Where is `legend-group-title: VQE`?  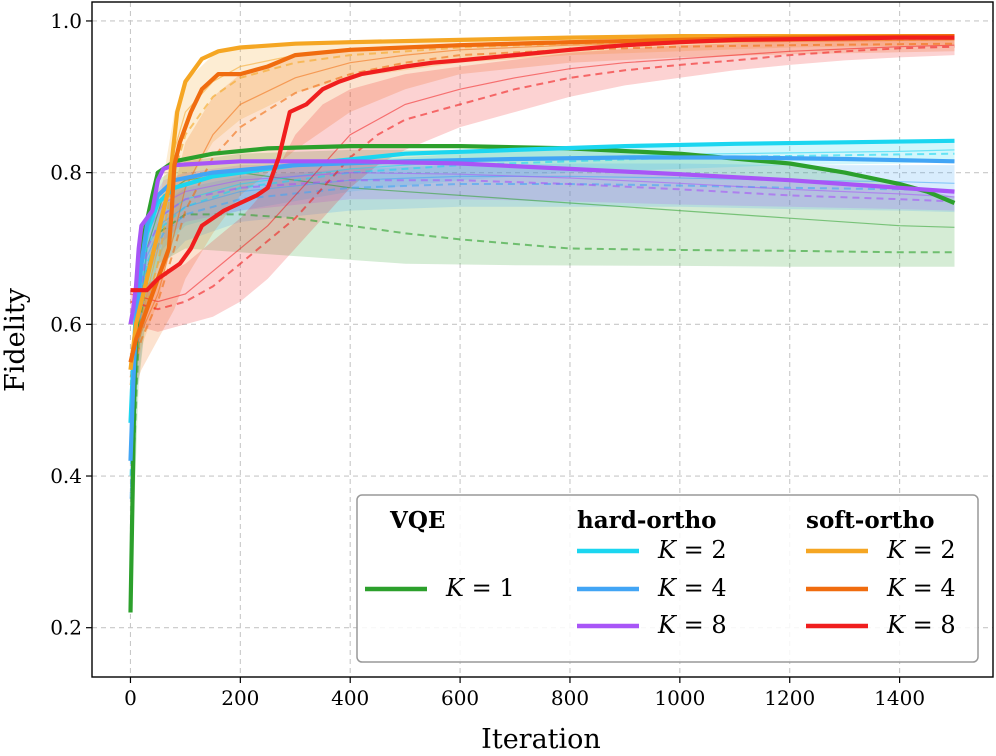 legend-group-title: VQE is located at coordinates (417, 520).